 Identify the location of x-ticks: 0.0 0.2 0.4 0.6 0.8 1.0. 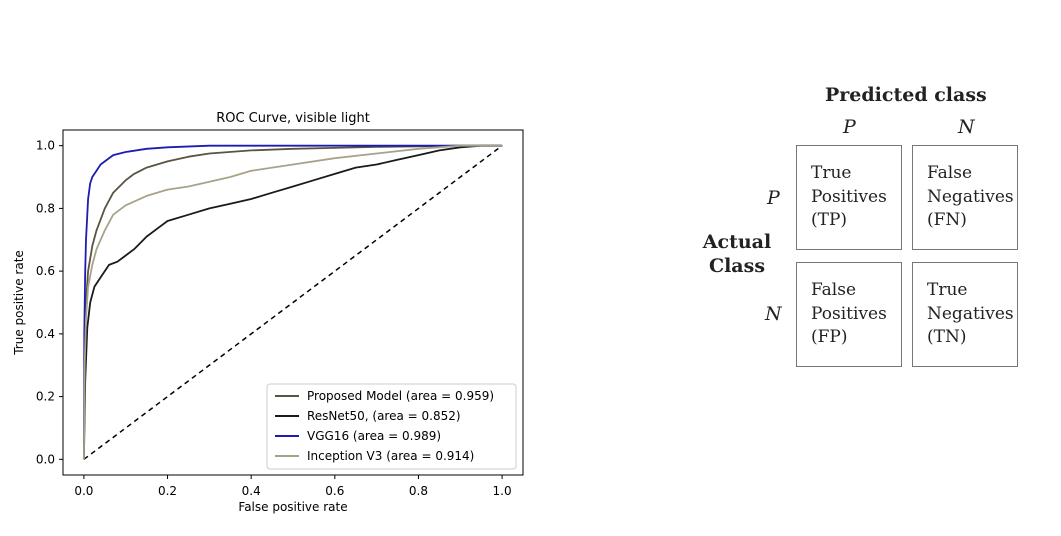
(293, 486).